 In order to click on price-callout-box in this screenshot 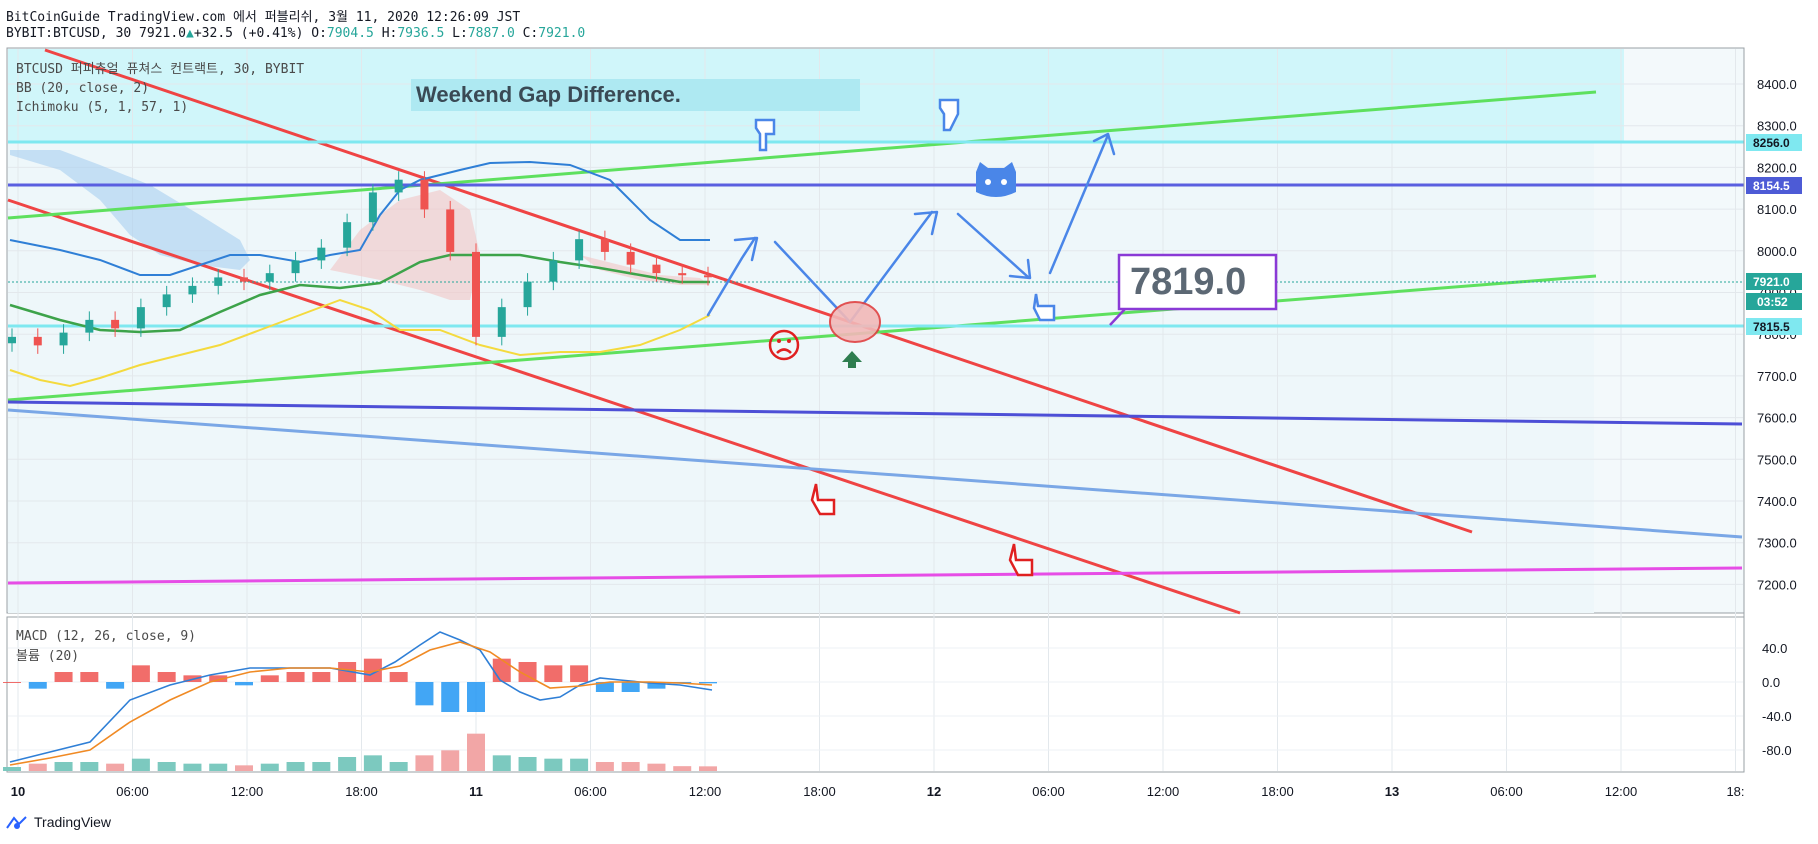, I will do `click(1197, 282)`.